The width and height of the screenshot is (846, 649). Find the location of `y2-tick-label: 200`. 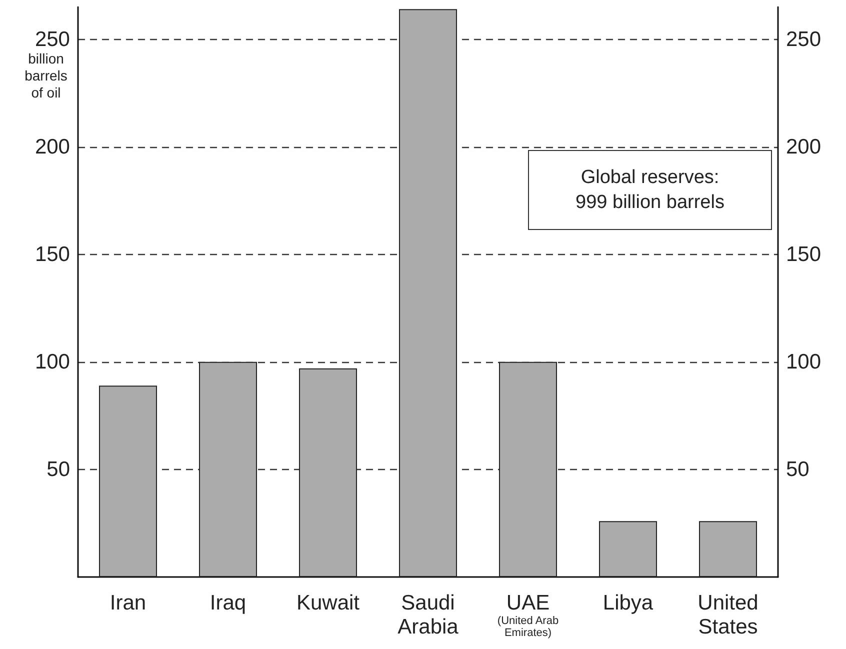

y2-tick-label: 200 is located at coordinates (804, 146).